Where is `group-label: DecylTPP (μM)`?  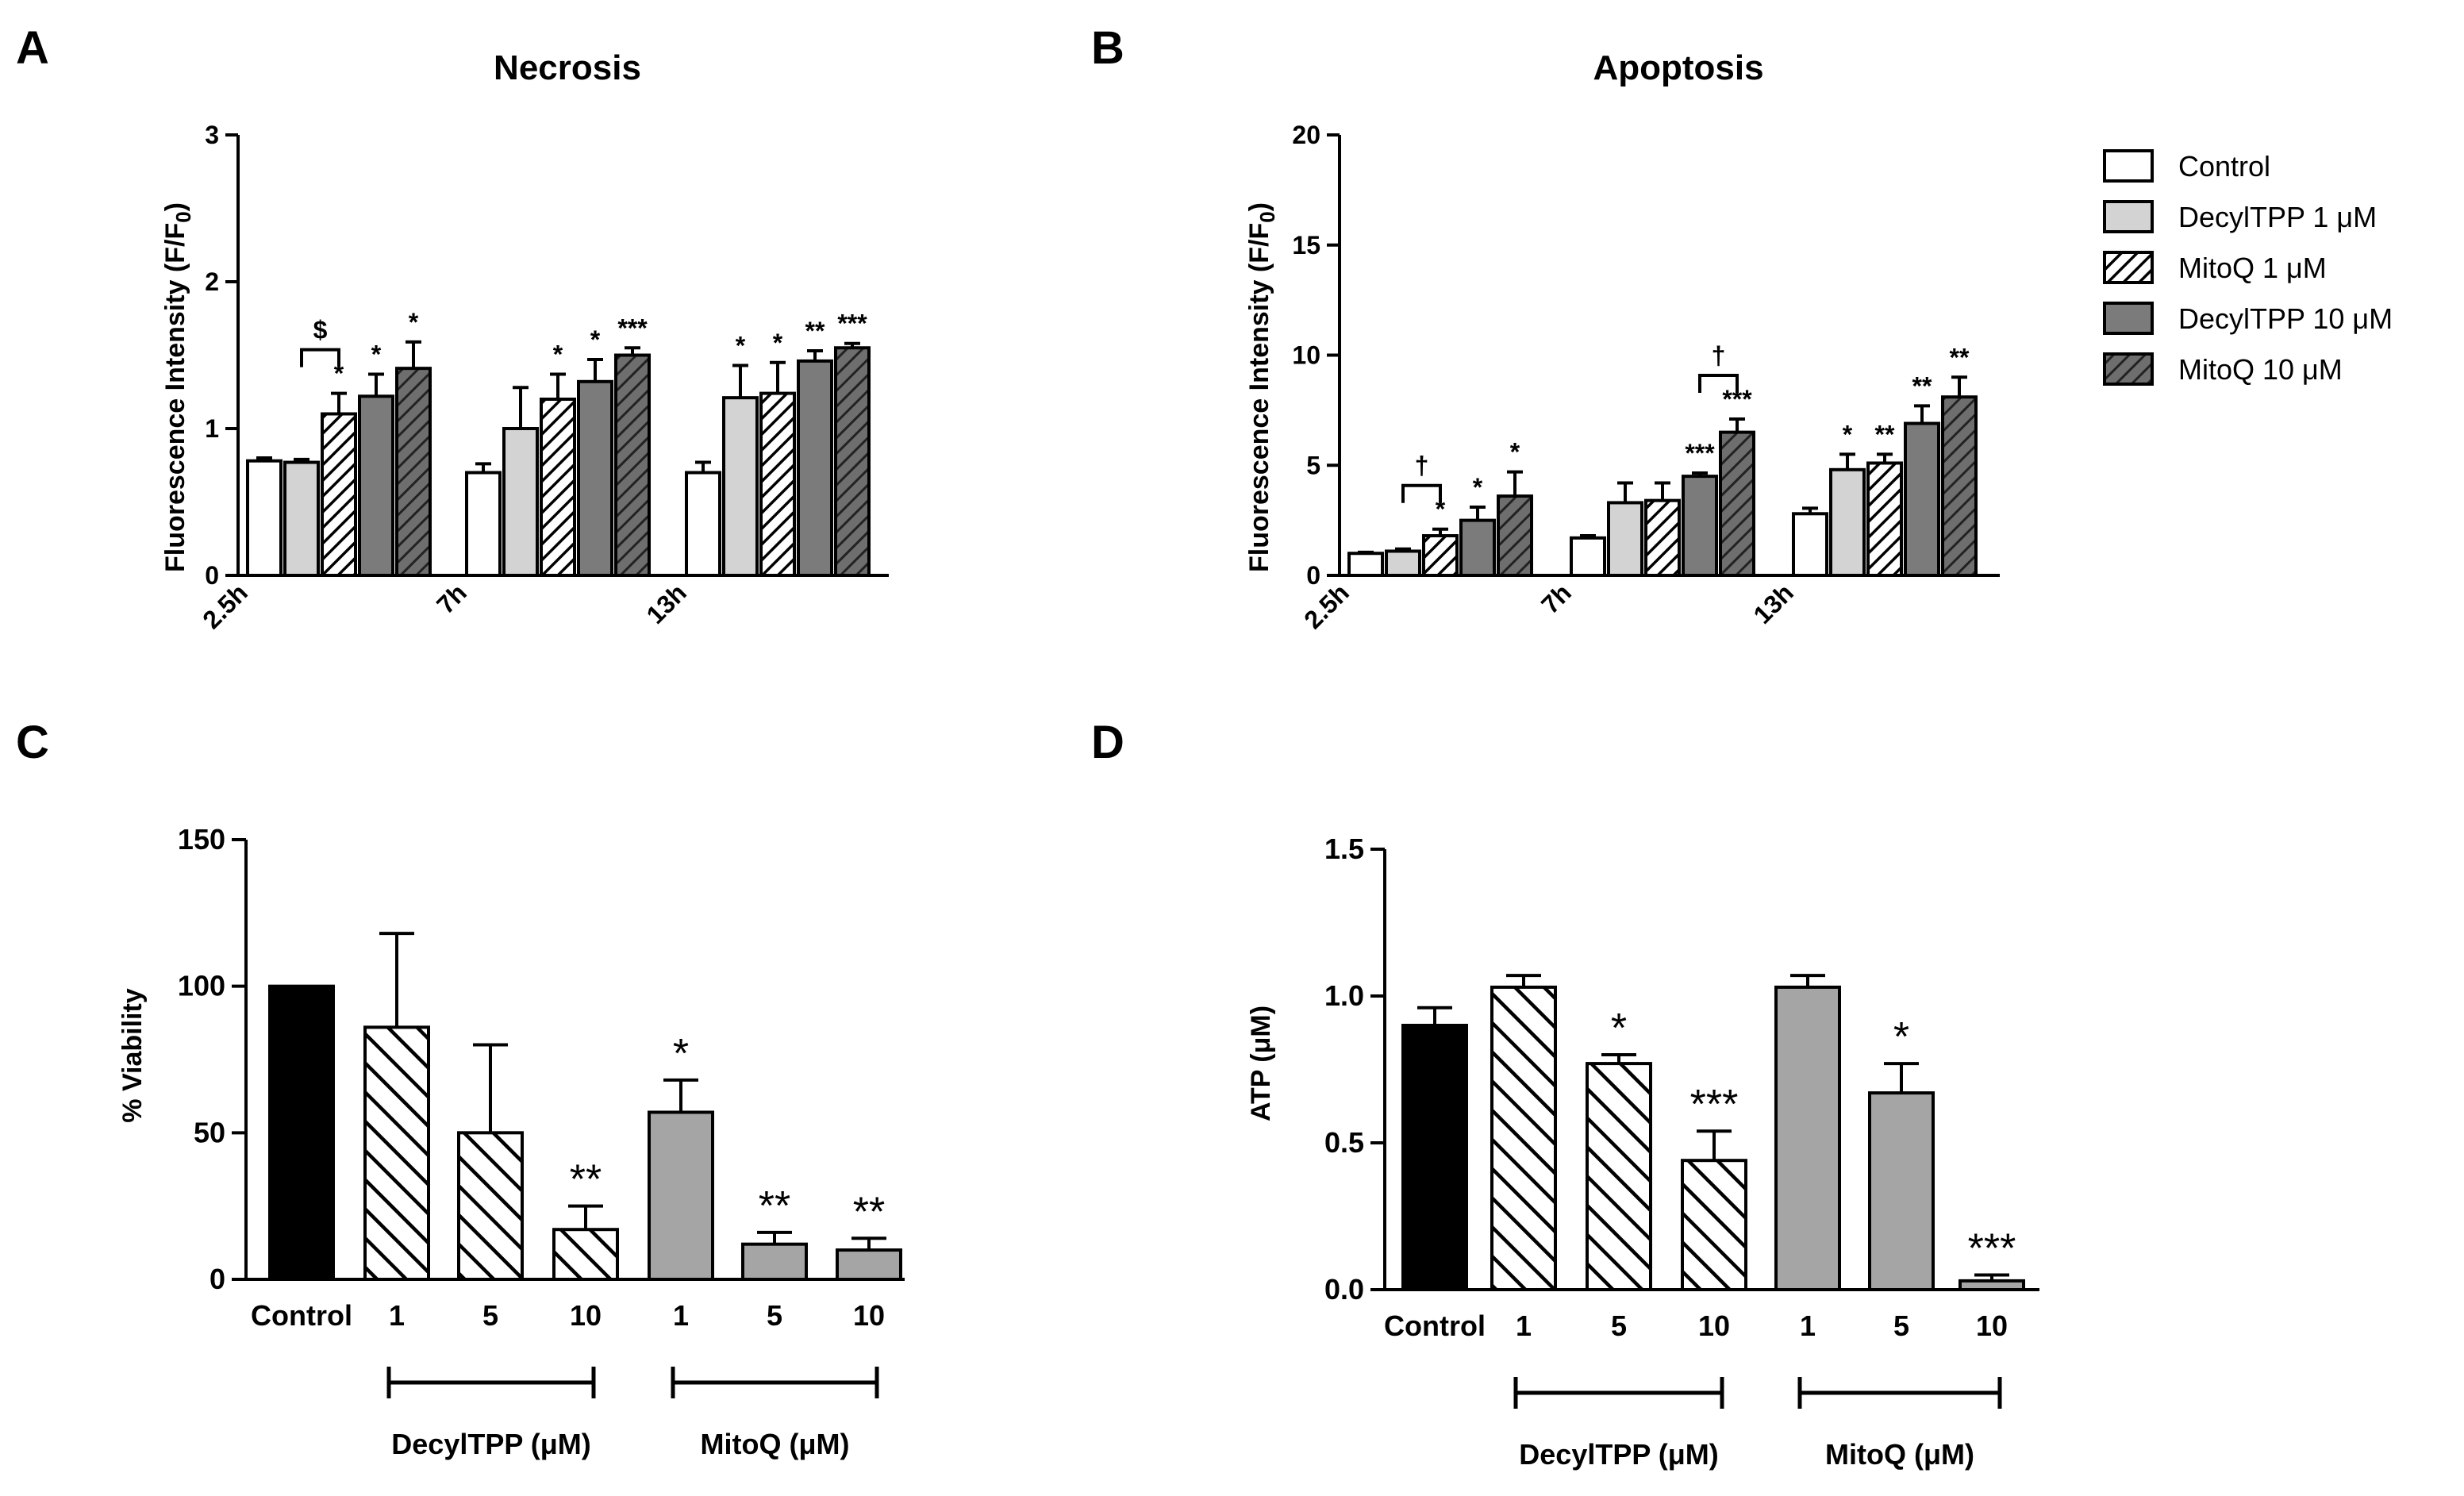 group-label: DecylTPP (μM) is located at coordinates (490, 1444).